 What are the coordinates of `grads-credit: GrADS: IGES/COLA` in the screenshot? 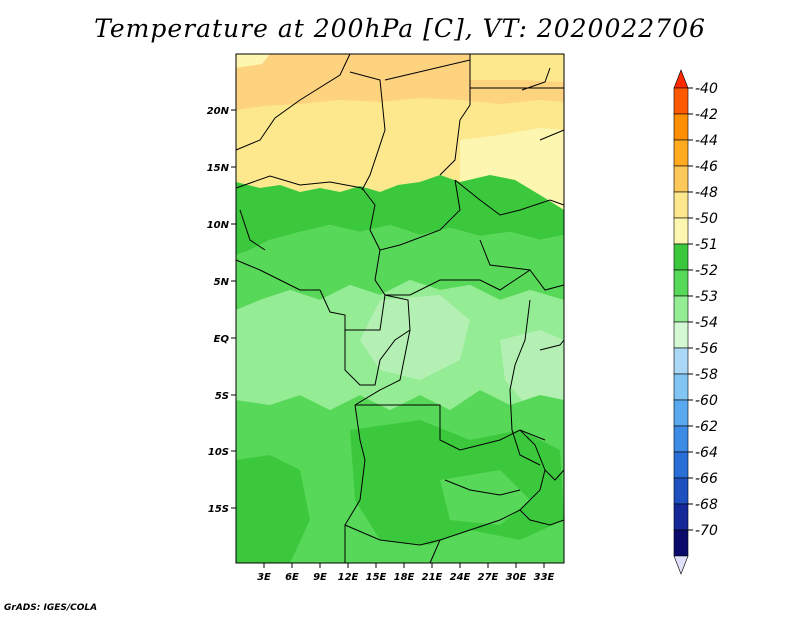 It's located at (51, 608).